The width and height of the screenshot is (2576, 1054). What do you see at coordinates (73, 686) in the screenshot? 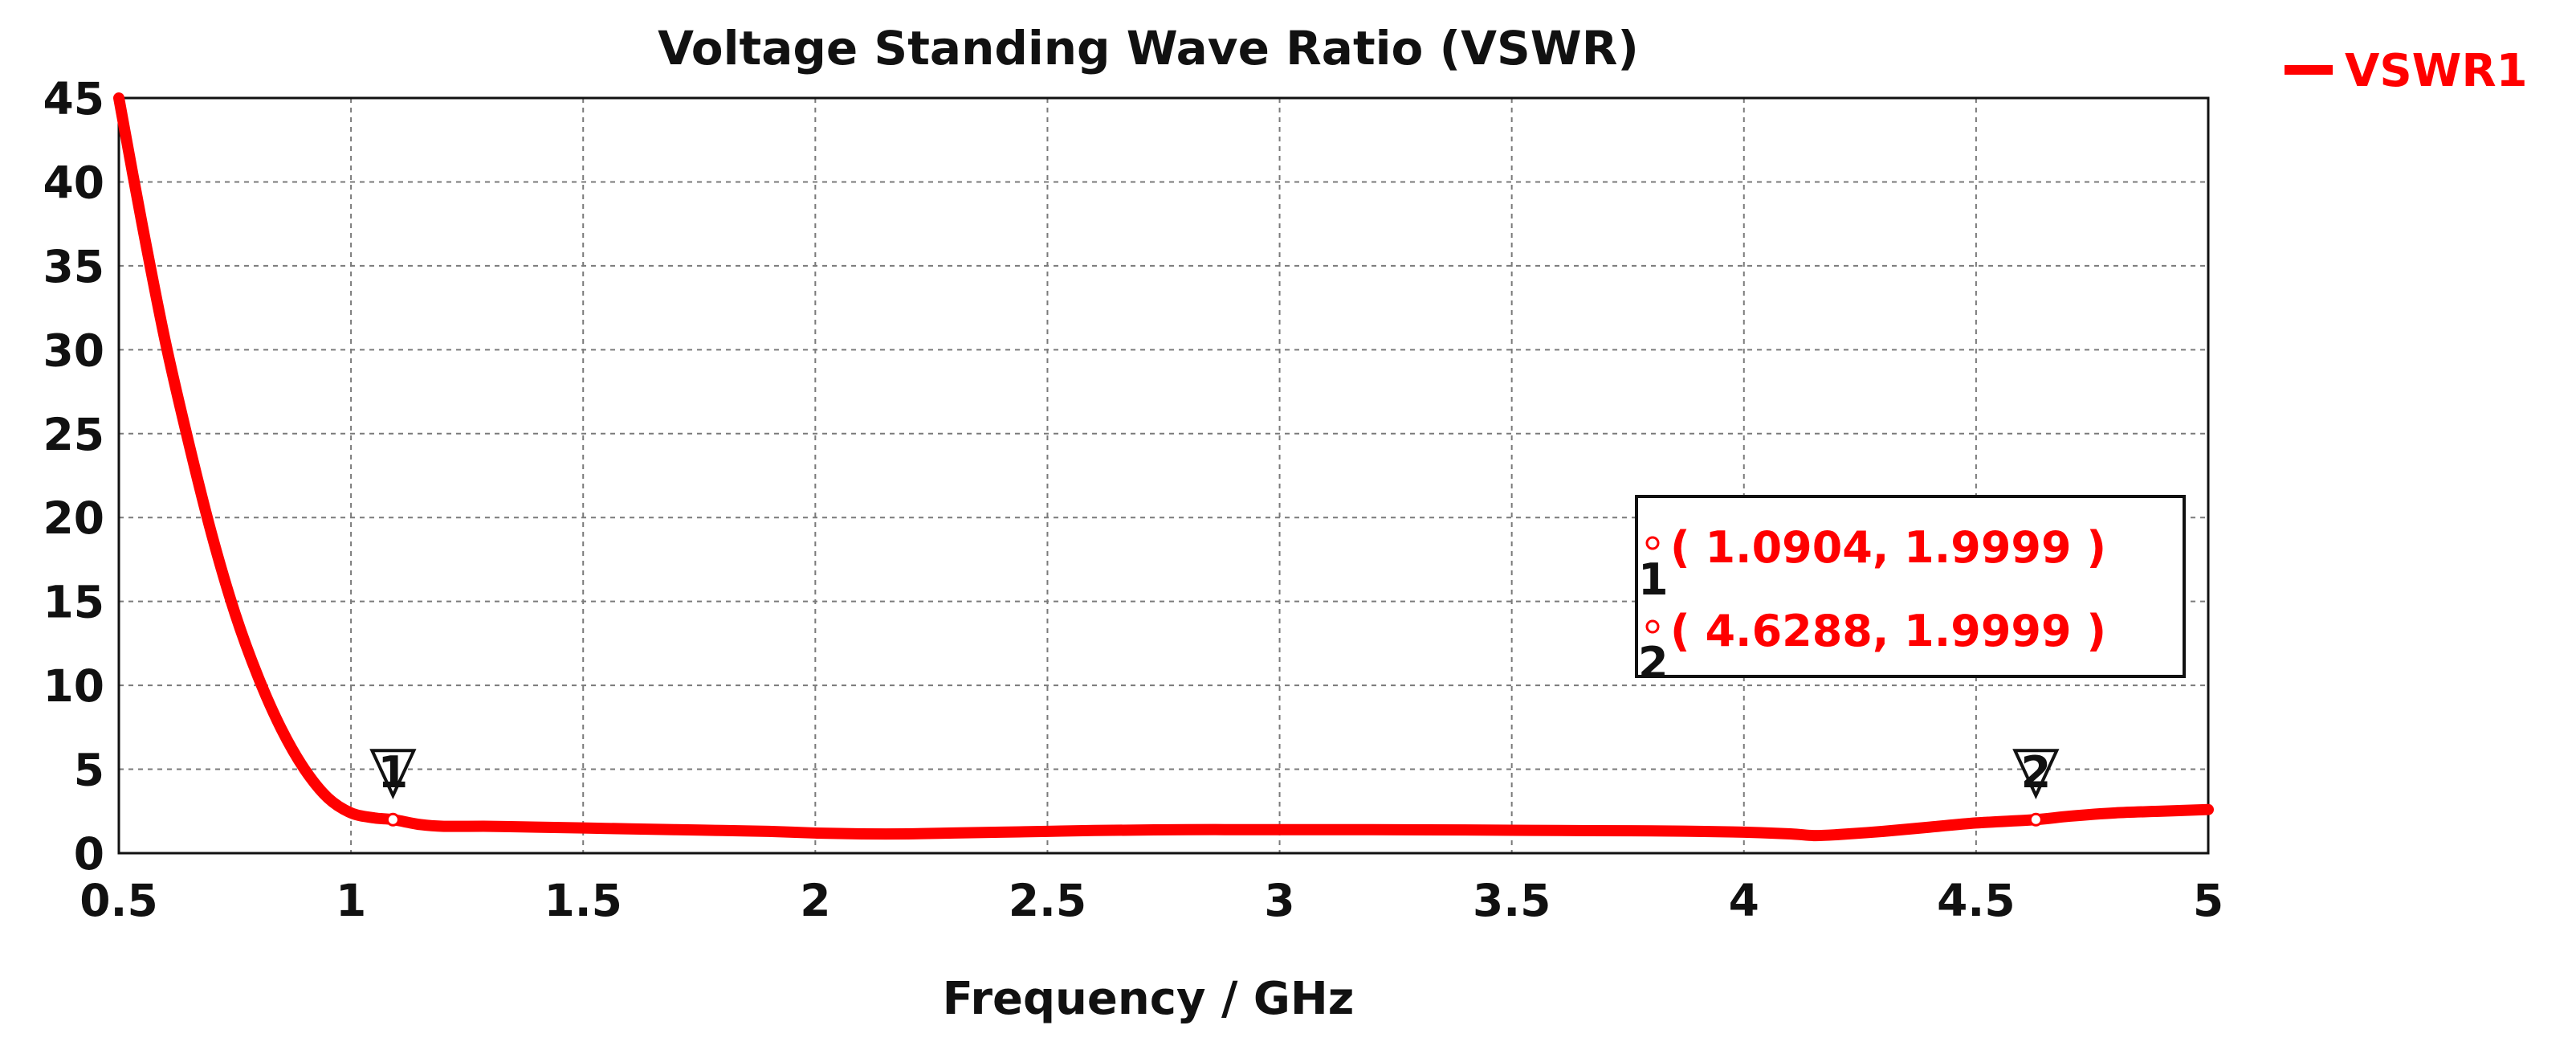
I see `y-tick-label: 10` at bounding box center [73, 686].